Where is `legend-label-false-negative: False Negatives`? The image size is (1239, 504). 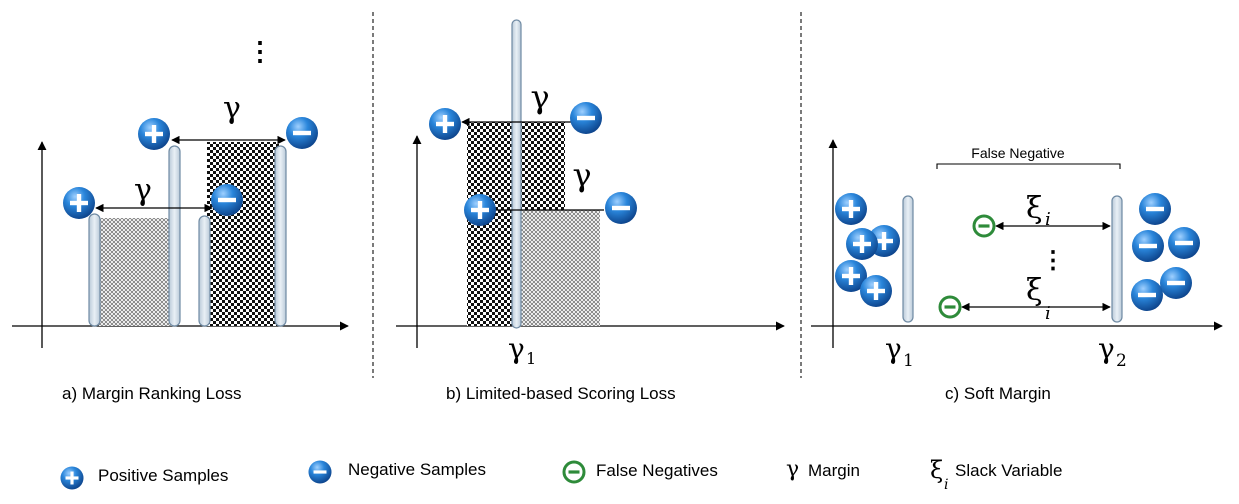
legend-label-false-negative: False Negatives is located at coordinates (657, 470).